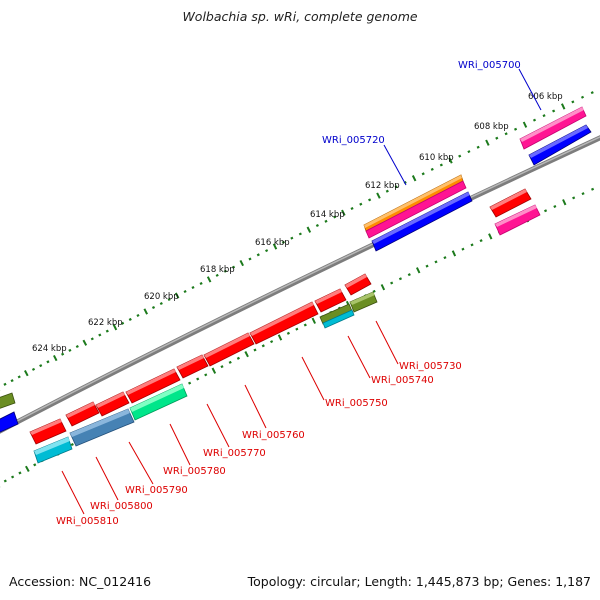 Image resolution: width=600 pixels, height=600 pixels. What do you see at coordinates (87, 521) in the screenshot?
I see `gene-label-wri-005810: WRi_005810` at bounding box center [87, 521].